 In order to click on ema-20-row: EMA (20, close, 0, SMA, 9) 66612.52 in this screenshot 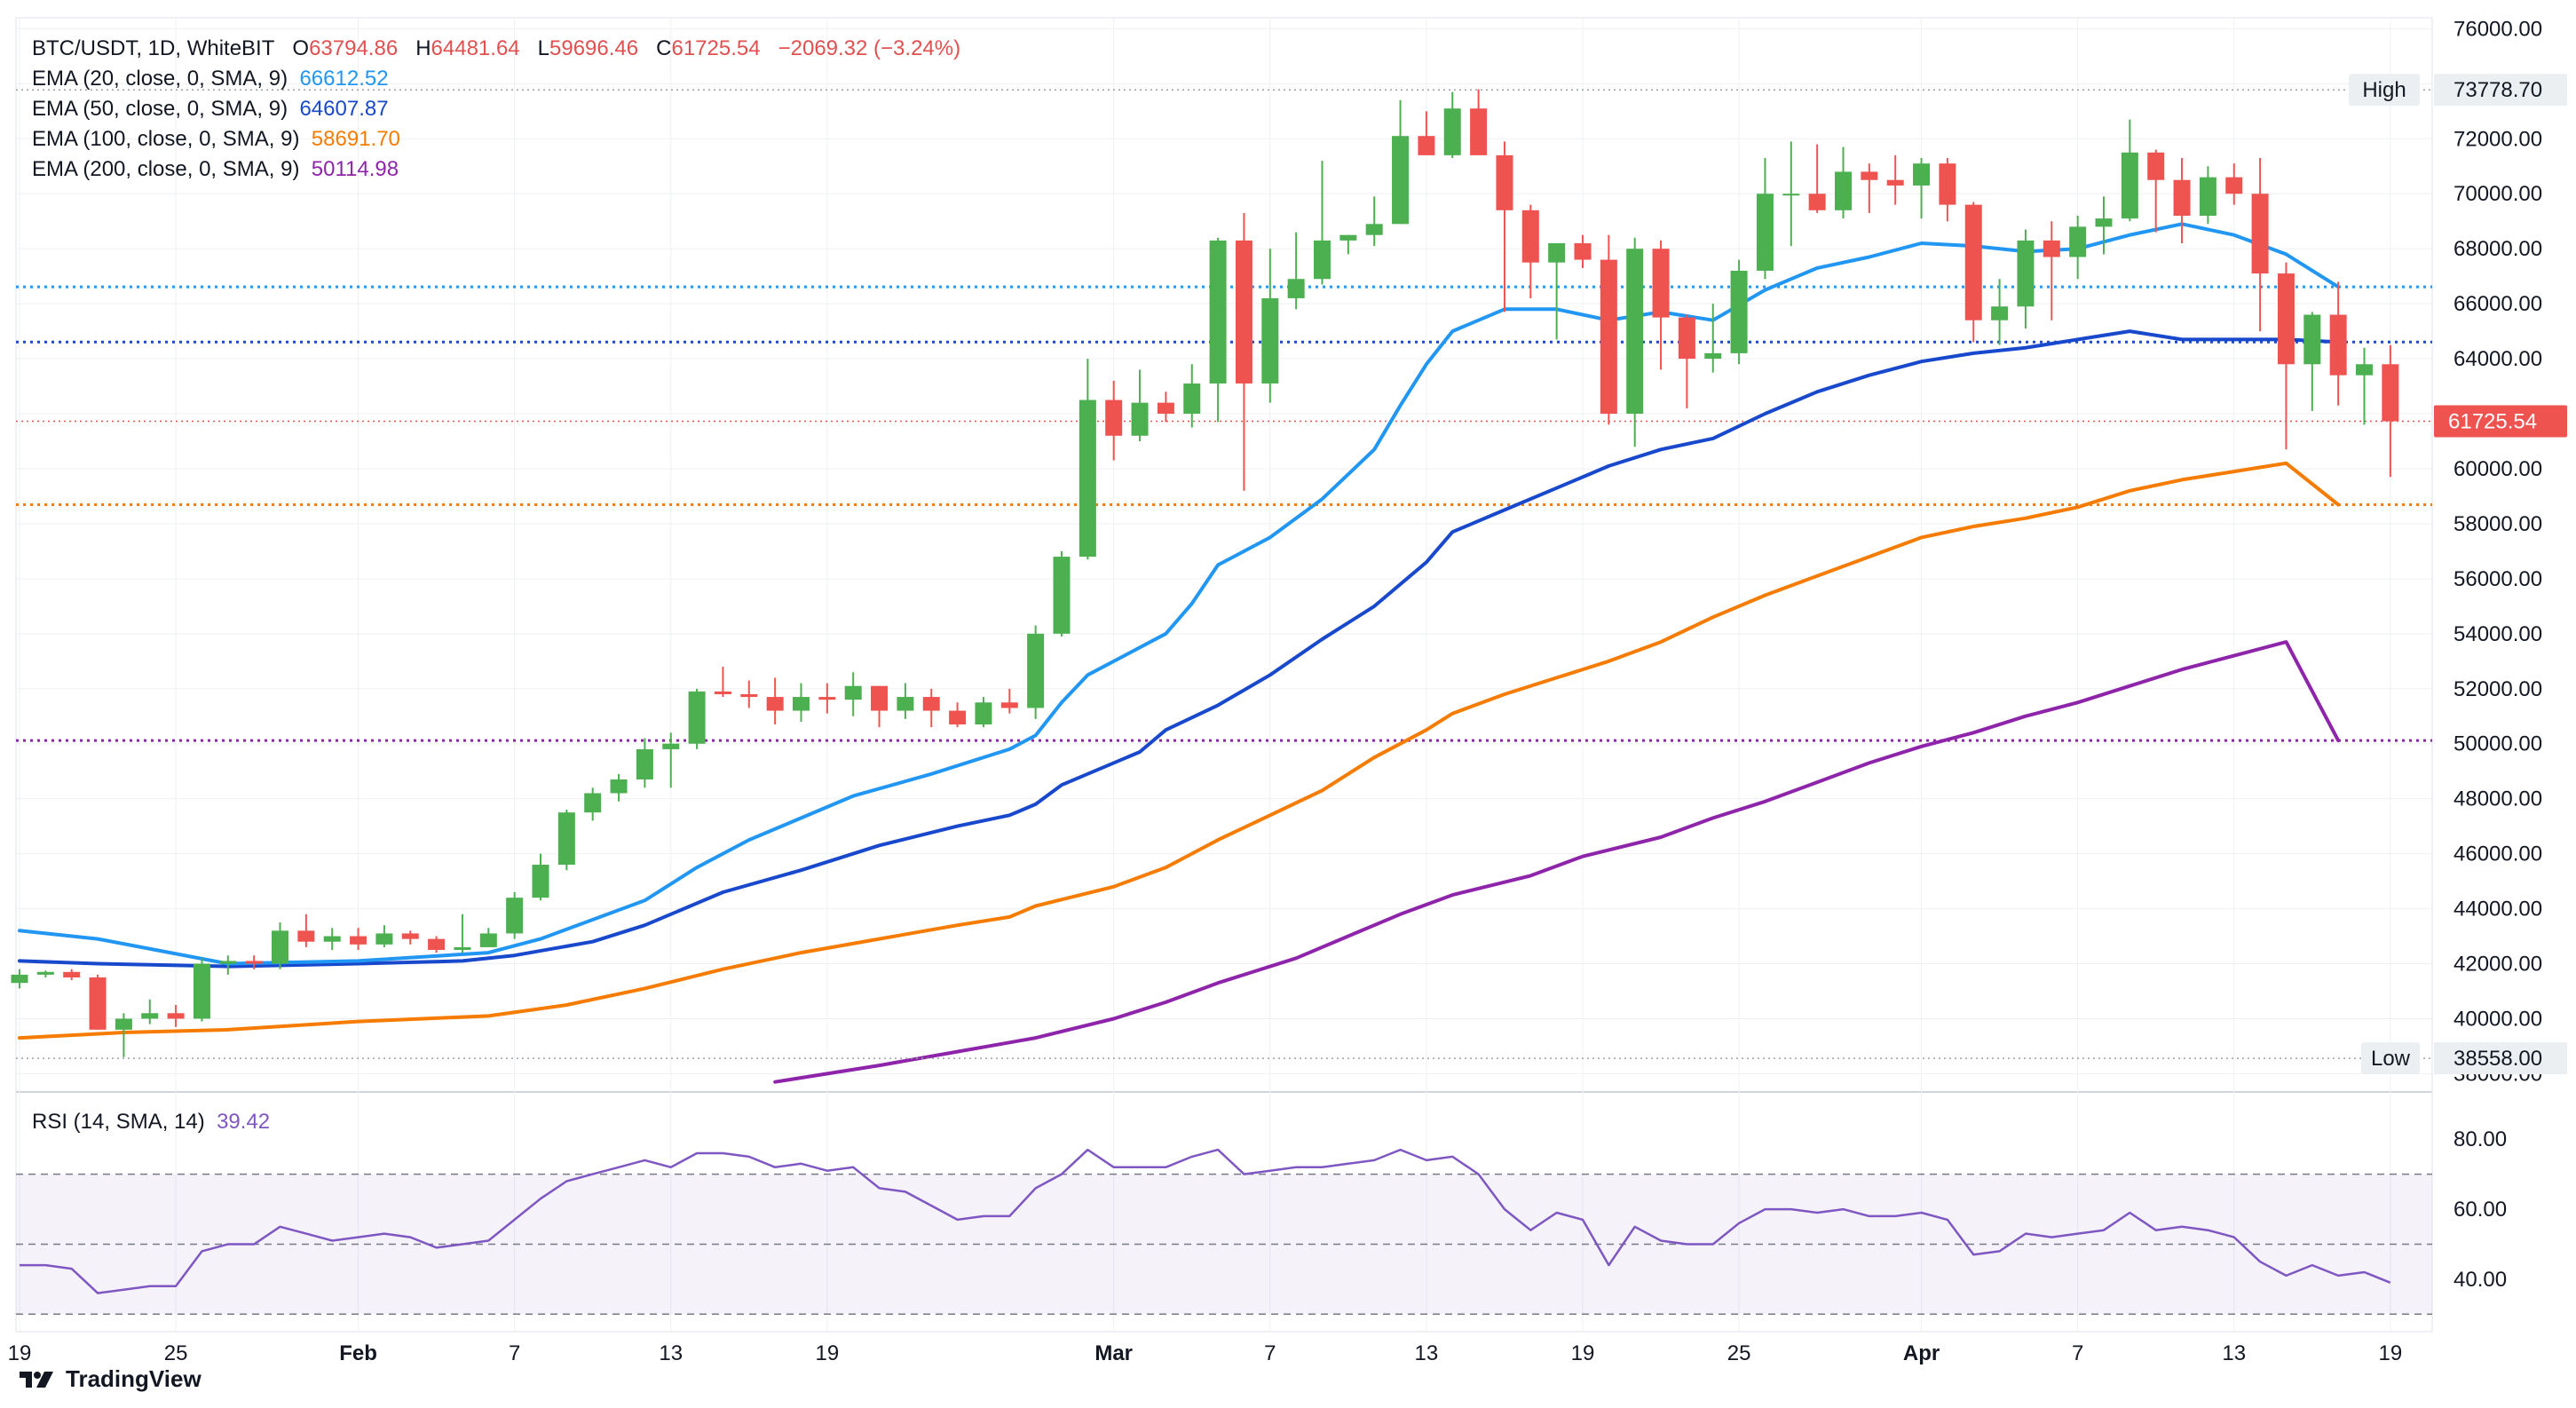, I will do `click(496, 79)`.